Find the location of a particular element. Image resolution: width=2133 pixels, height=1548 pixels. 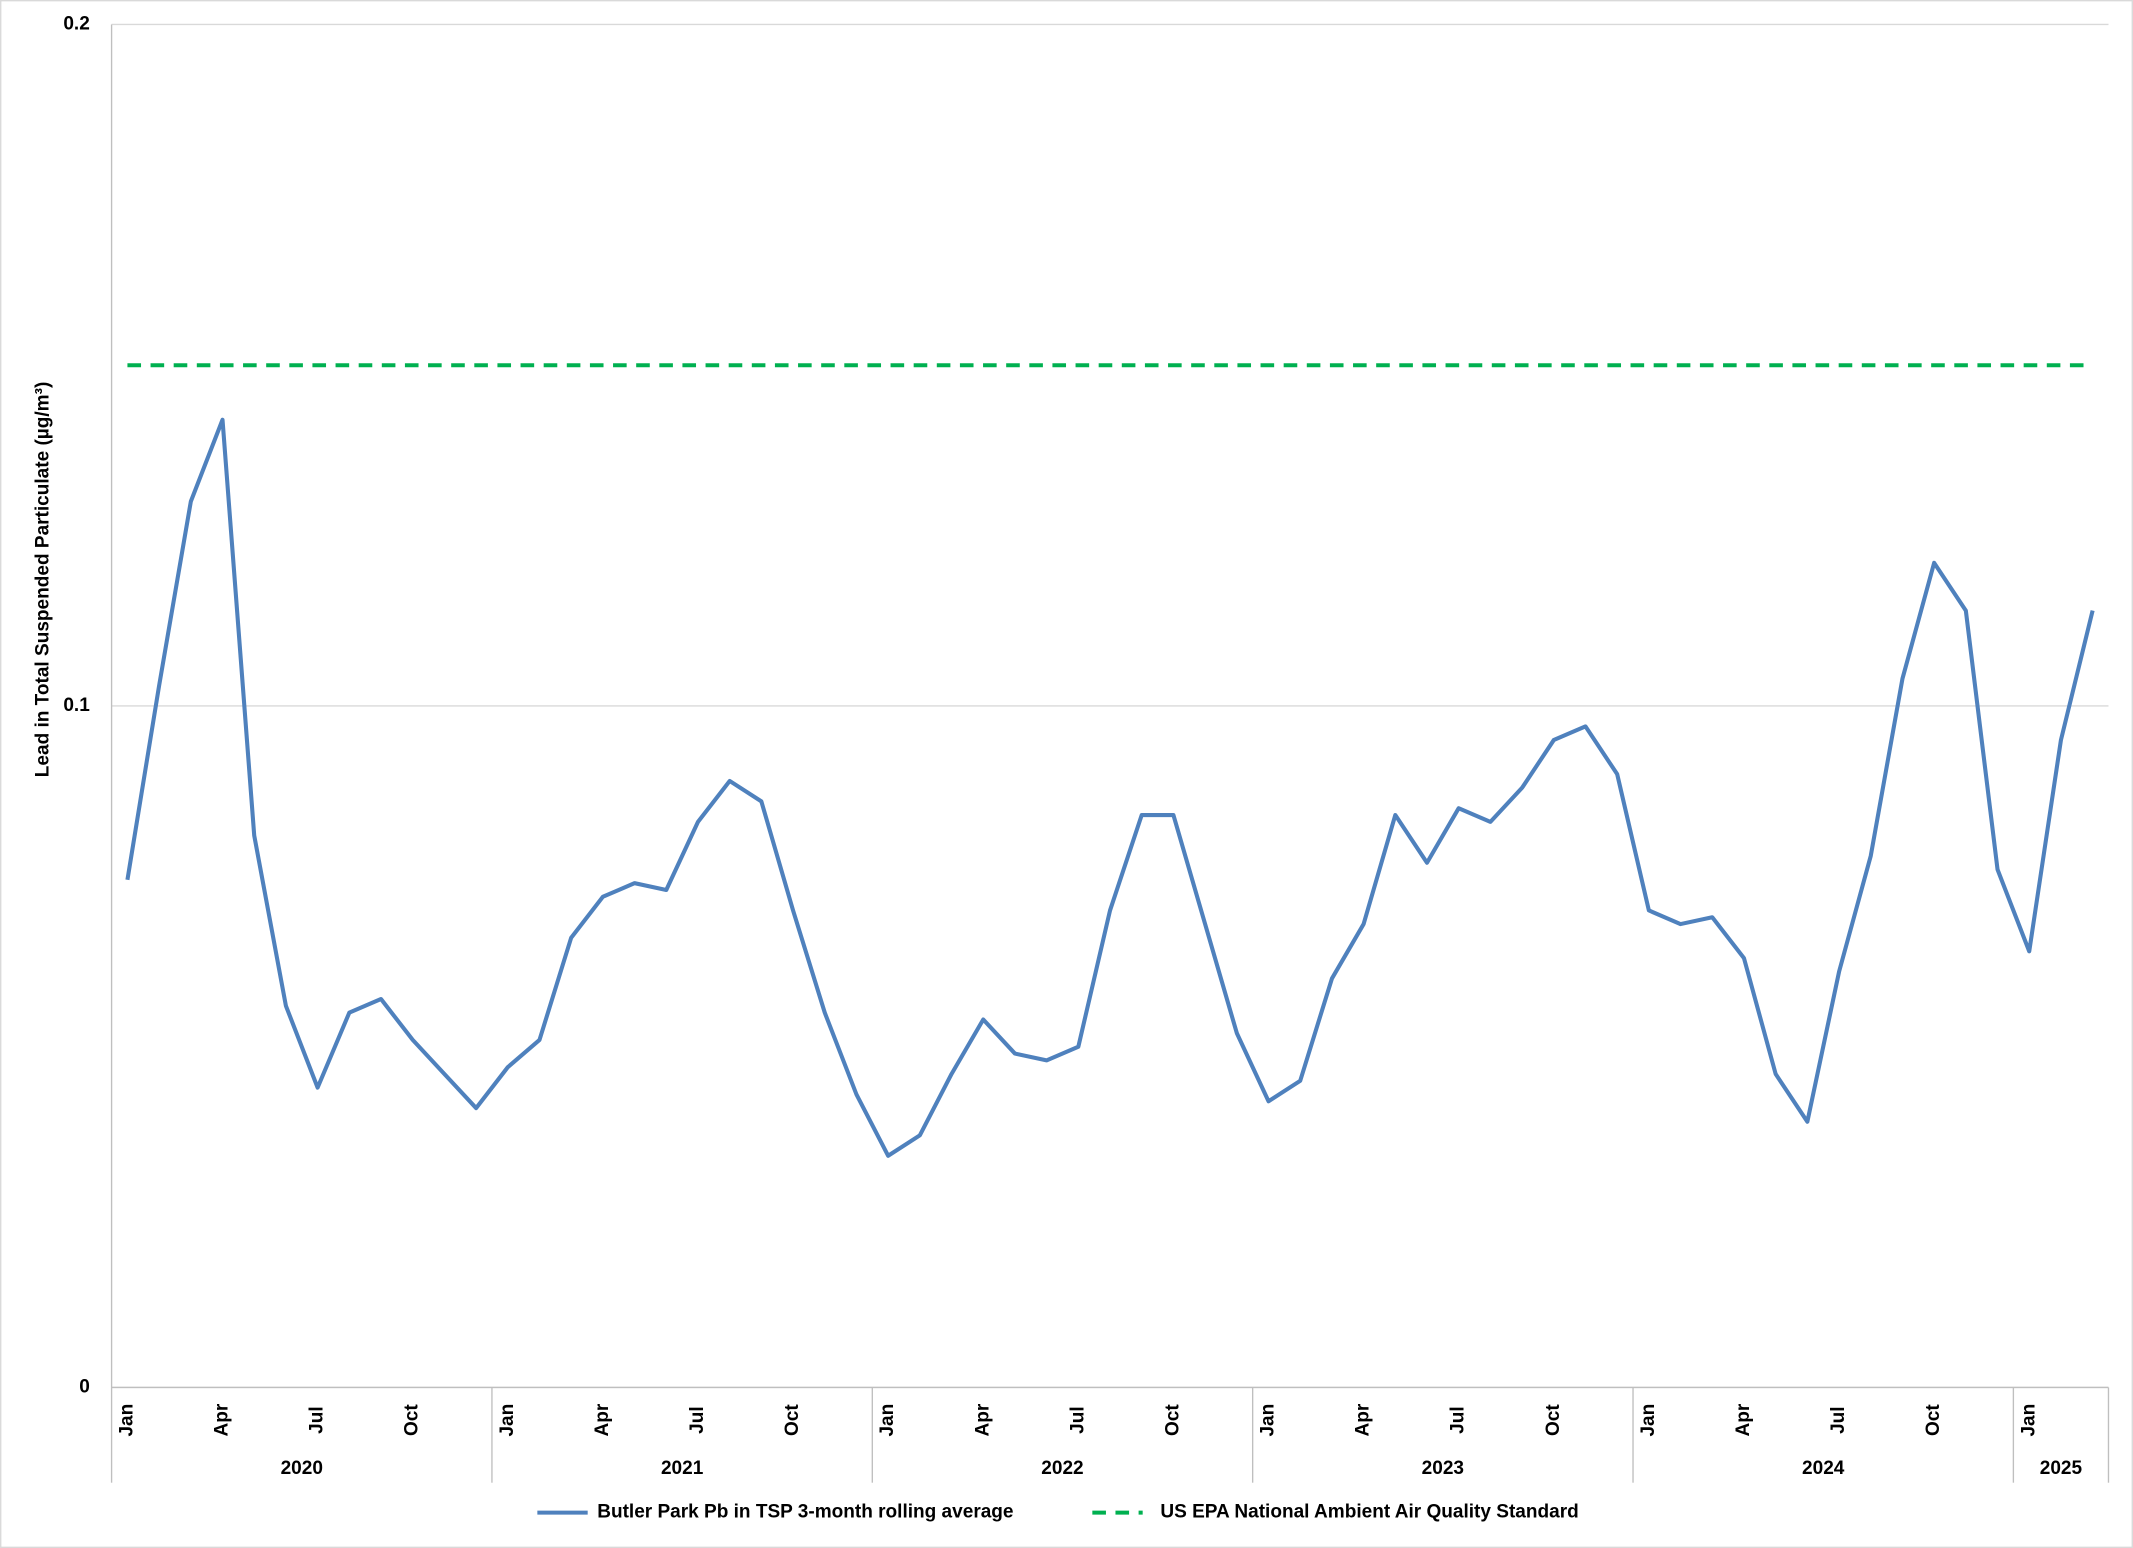

x-group-label: 2023 is located at coordinates (1443, 1468).